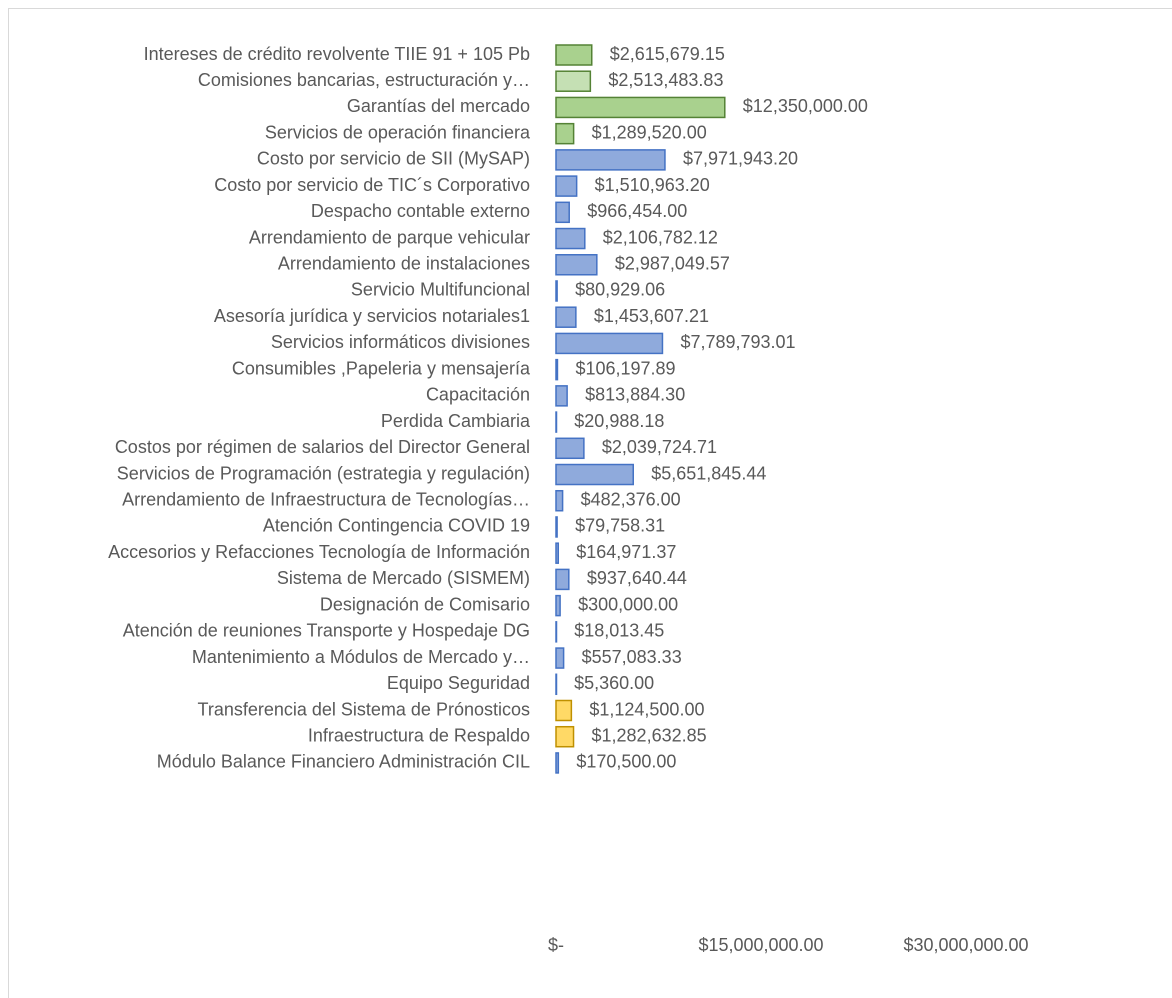 This screenshot has height=998, width=1172. Describe the element at coordinates (635, 395) in the screenshot. I see `value-label: $813,884.30` at that location.